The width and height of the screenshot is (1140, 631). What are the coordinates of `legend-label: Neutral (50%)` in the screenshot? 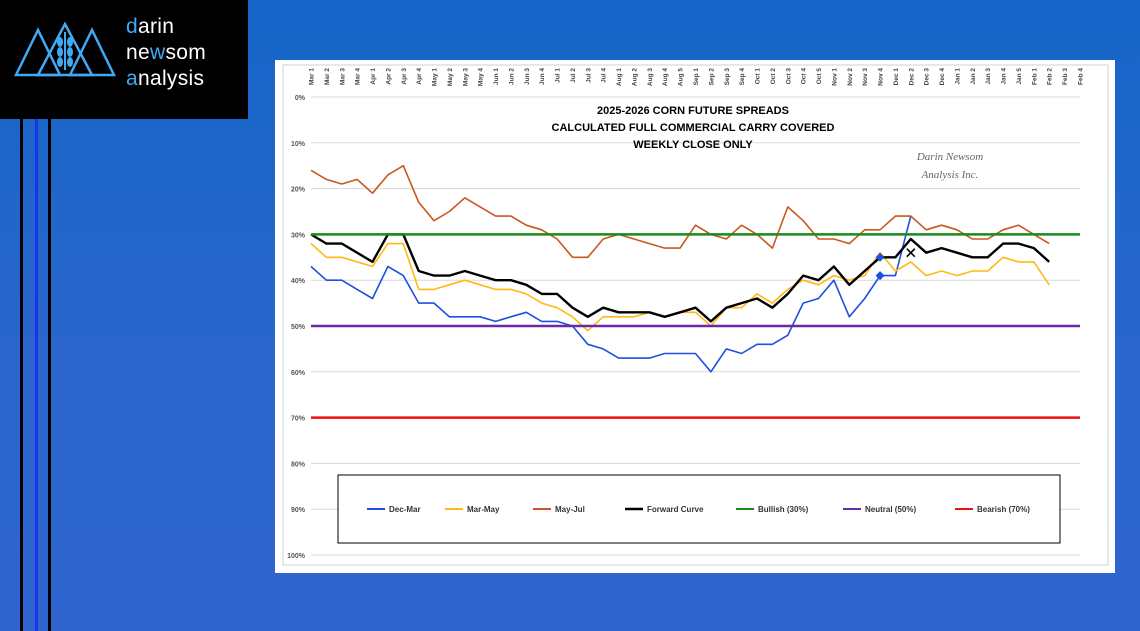 It's located at (890, 509).